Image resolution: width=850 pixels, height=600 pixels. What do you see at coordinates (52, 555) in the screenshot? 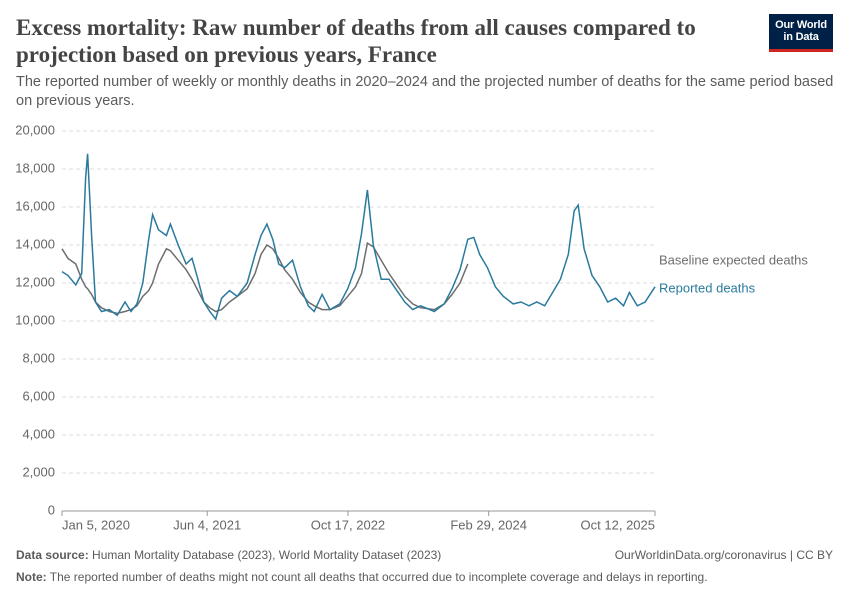
I see `source-label: Data source:` at bounding box center [52, 555].